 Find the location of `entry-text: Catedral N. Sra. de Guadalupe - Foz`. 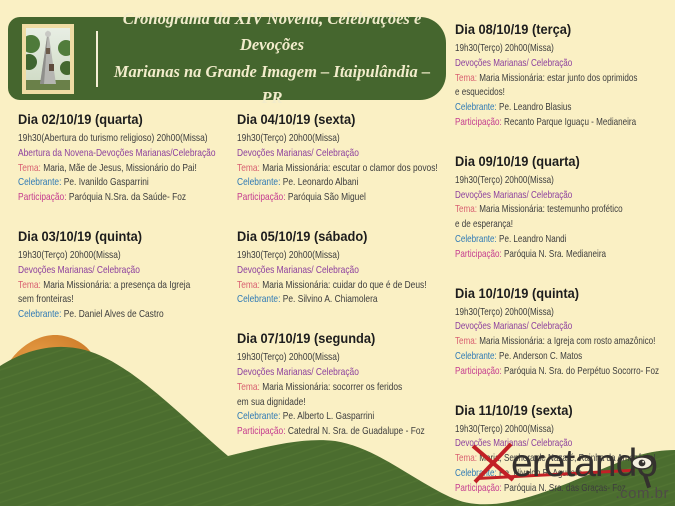

entry-text: Catedral N. Sra. de Guadalupe - Foz is located at coordinates (355, 431).